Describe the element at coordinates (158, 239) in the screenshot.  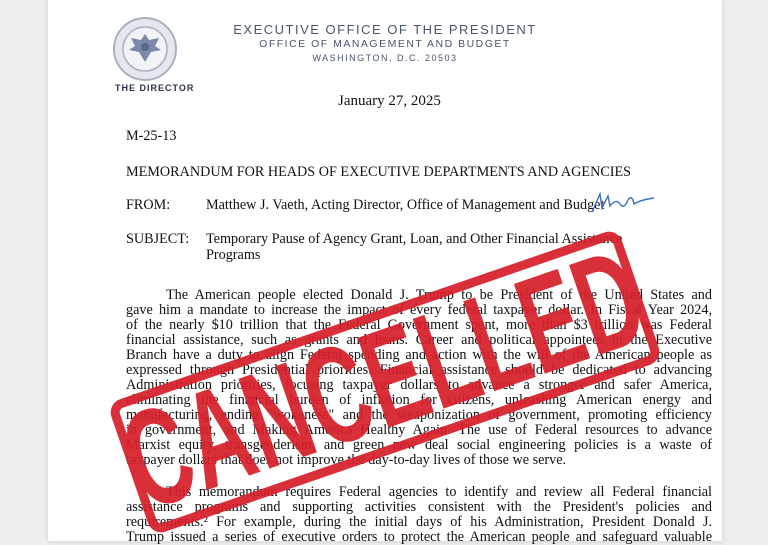
I see `subject-label: SUBJECT:` at that location.